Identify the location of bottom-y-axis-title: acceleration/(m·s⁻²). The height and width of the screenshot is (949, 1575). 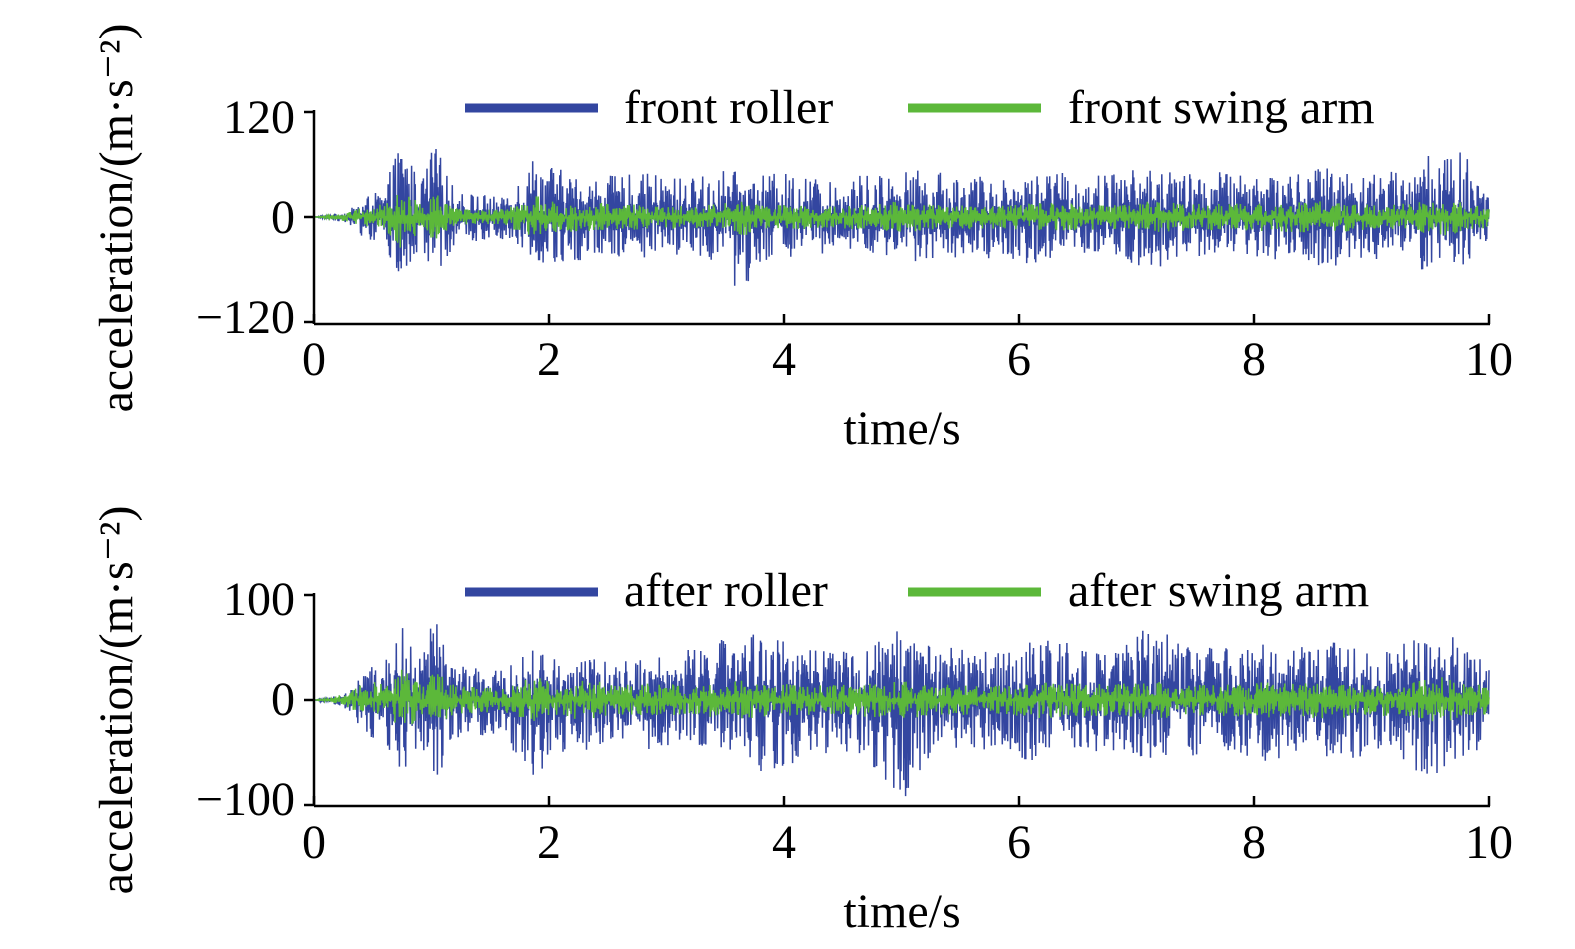
(116, 700).